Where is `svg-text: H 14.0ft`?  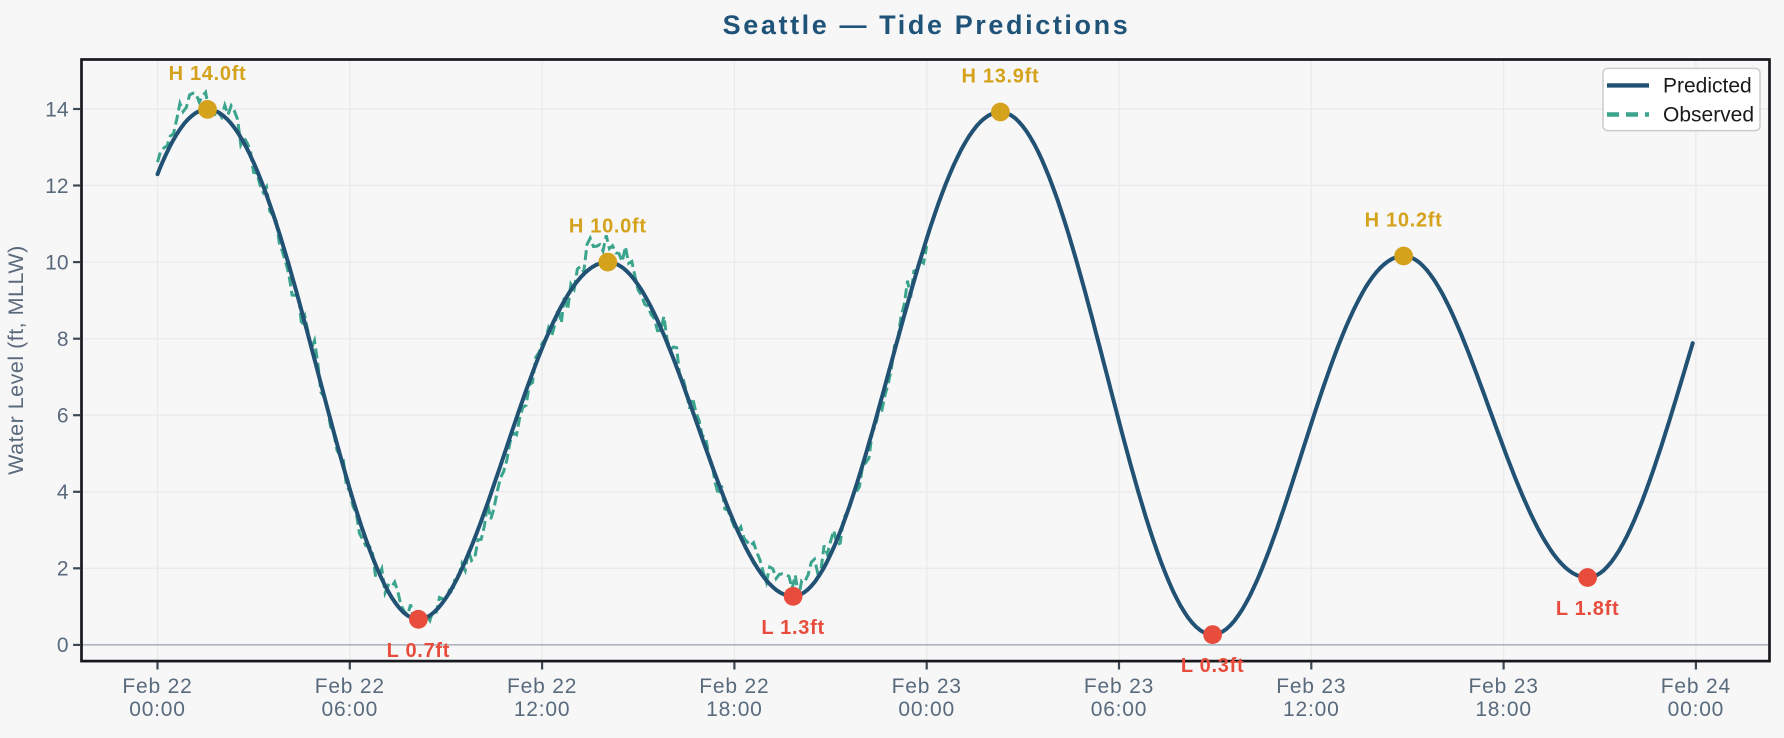 svg-text: H 14.0ft is located at coordinates (208, 74).